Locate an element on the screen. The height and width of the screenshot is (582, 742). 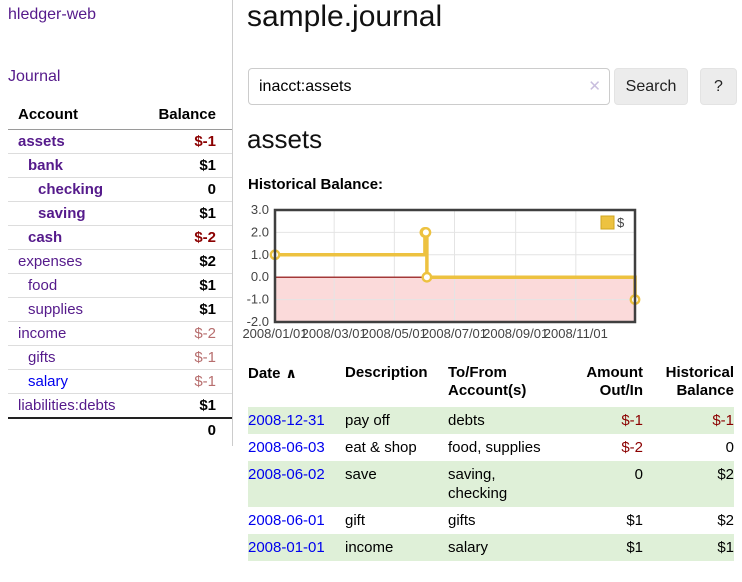
account-link-checking: checking is located at coordinates (71, 189).